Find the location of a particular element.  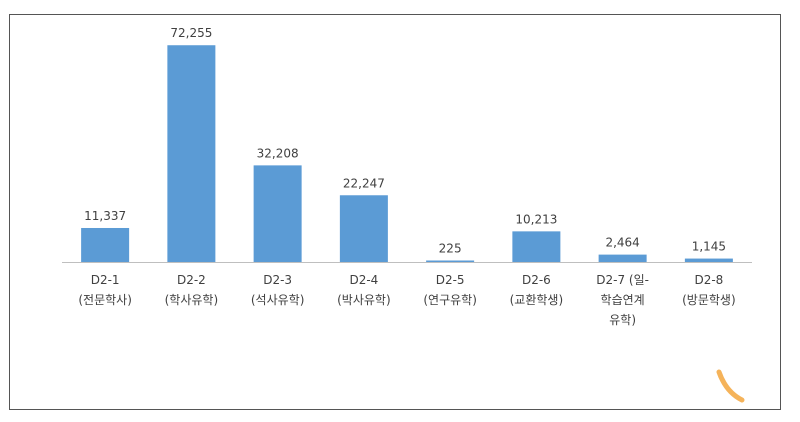

data-label-2: 72,255 is located at coordinates (191, 33).